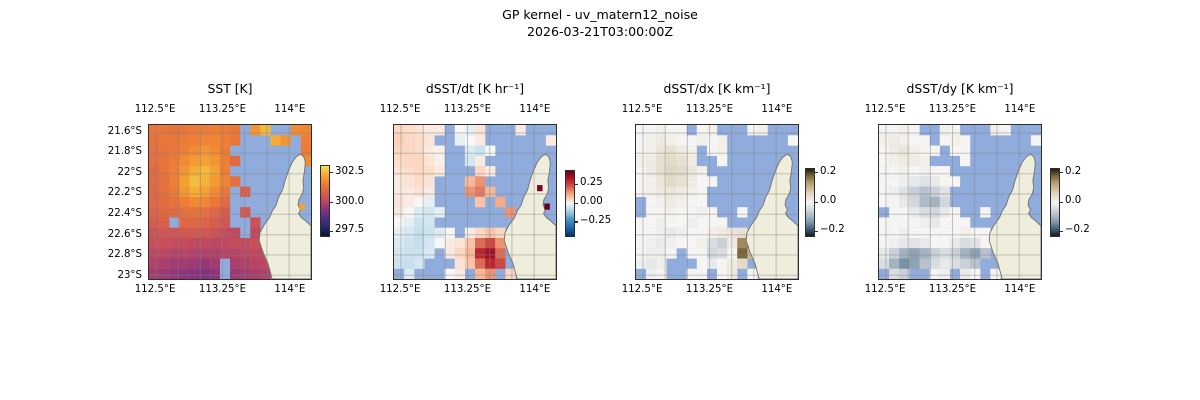  Describe the element at coordinates (302, 206) in the screenshot. I see `inlet-data-dot` at that location.